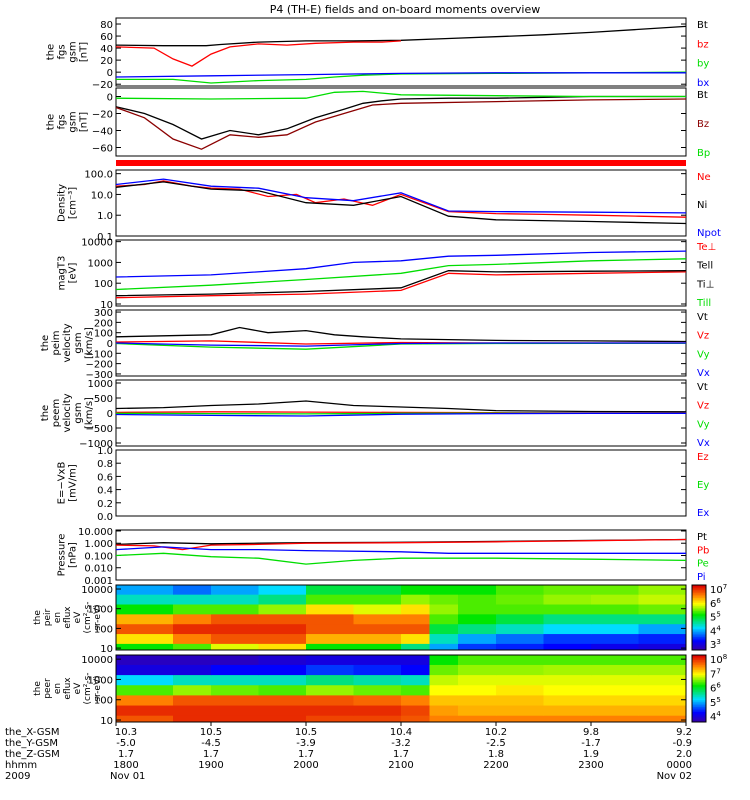 This screenshot has width=750, height=800. Describe the element at coordinates (679, 765) in the screenshot. I see `xaxis-tick-time: 0000` at that location.